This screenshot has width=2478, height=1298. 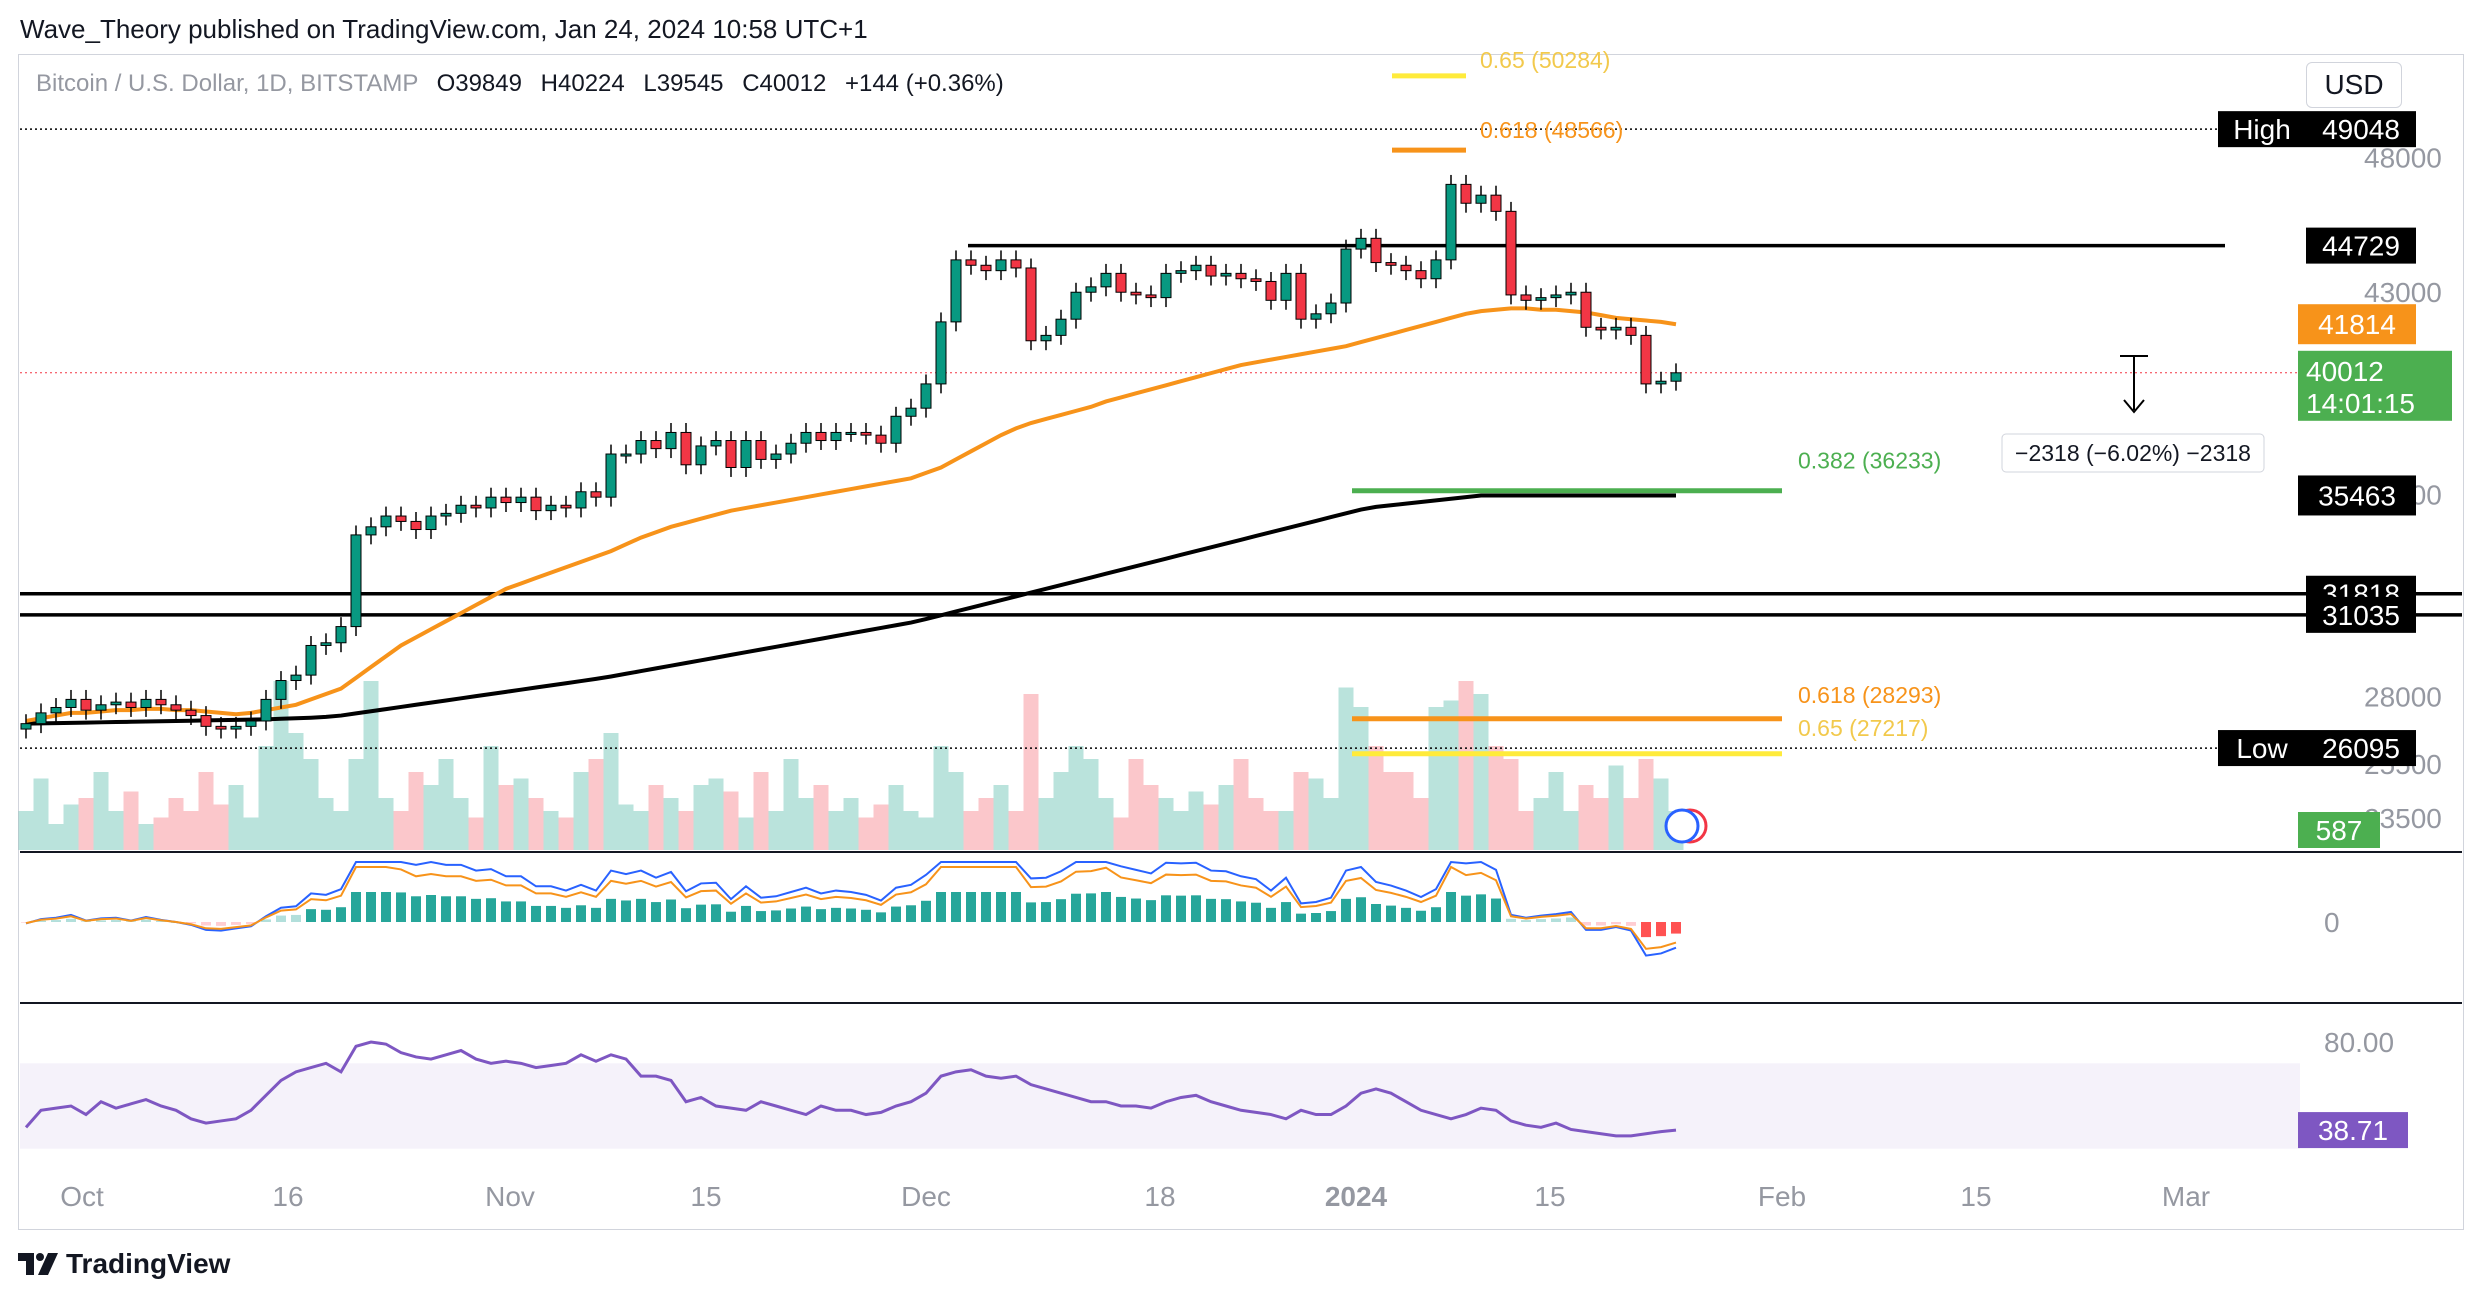 What do you see at coordinates (1551, 130) in the screenshot?
I see `fib-level-label: 0.618 (48566)` at bounding box center [1551, 130].